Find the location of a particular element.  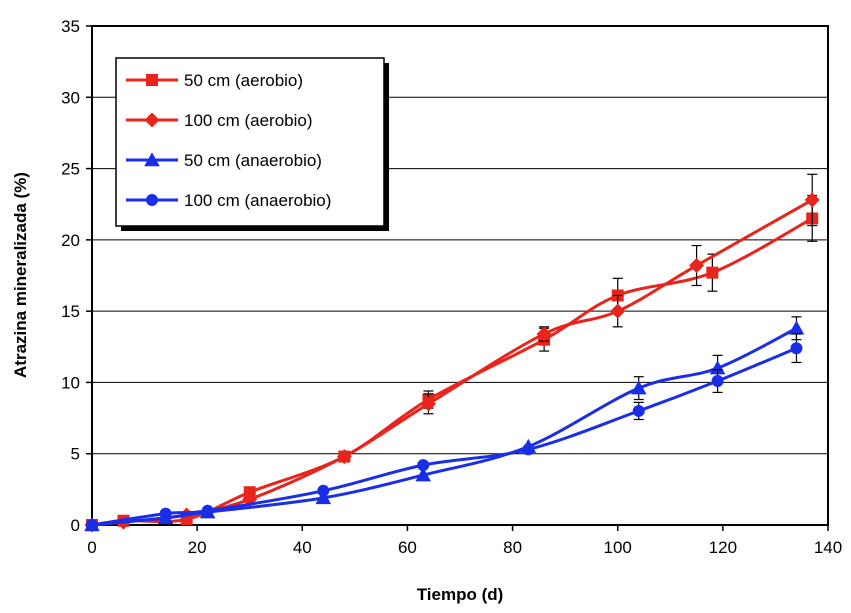

legend-label: 100 cm (aerobio) is located at coordinates (248, 120).